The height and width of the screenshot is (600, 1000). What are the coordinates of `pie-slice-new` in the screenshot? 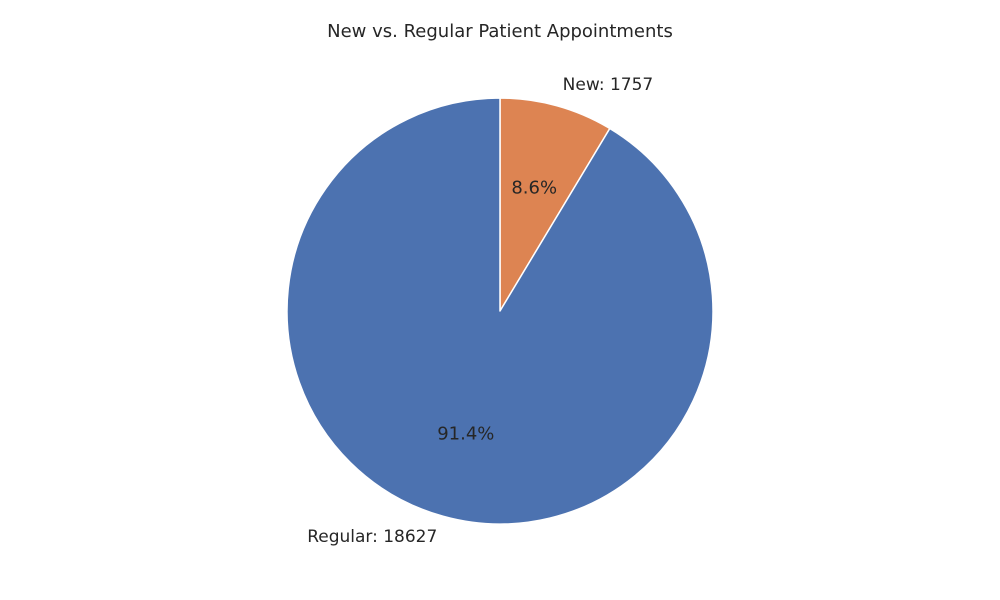 It's located at (555, 204).